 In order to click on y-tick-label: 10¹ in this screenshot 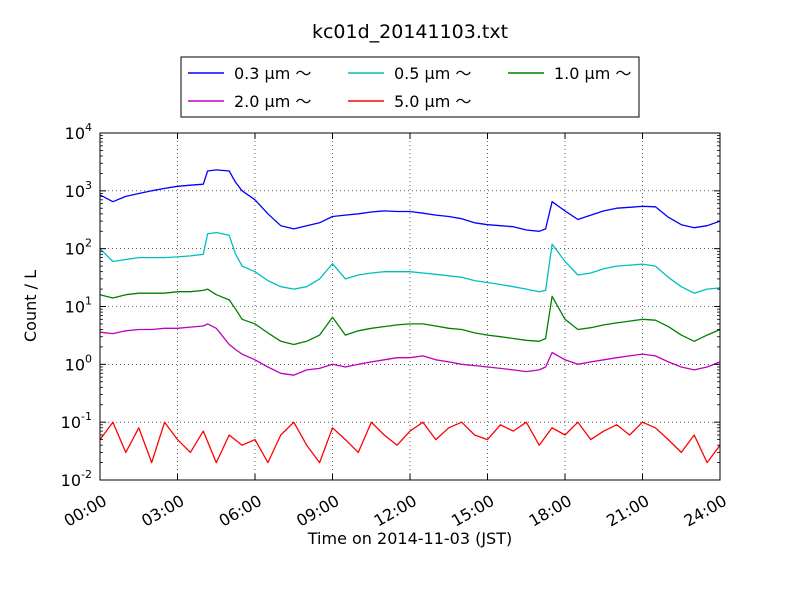, I will do `click(78, 306)`.